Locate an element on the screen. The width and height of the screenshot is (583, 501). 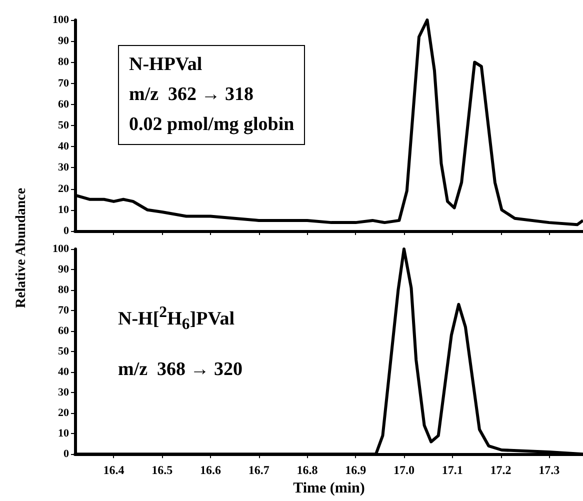
x-tick-label: 16.5 is located at coordinates (162, 470).